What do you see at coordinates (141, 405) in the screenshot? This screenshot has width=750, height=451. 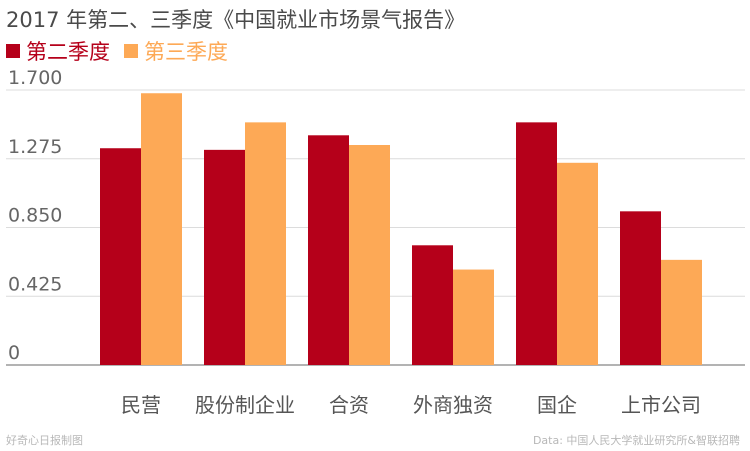 I see `x-tick-label: 民营` at bounding box center [141, 405].